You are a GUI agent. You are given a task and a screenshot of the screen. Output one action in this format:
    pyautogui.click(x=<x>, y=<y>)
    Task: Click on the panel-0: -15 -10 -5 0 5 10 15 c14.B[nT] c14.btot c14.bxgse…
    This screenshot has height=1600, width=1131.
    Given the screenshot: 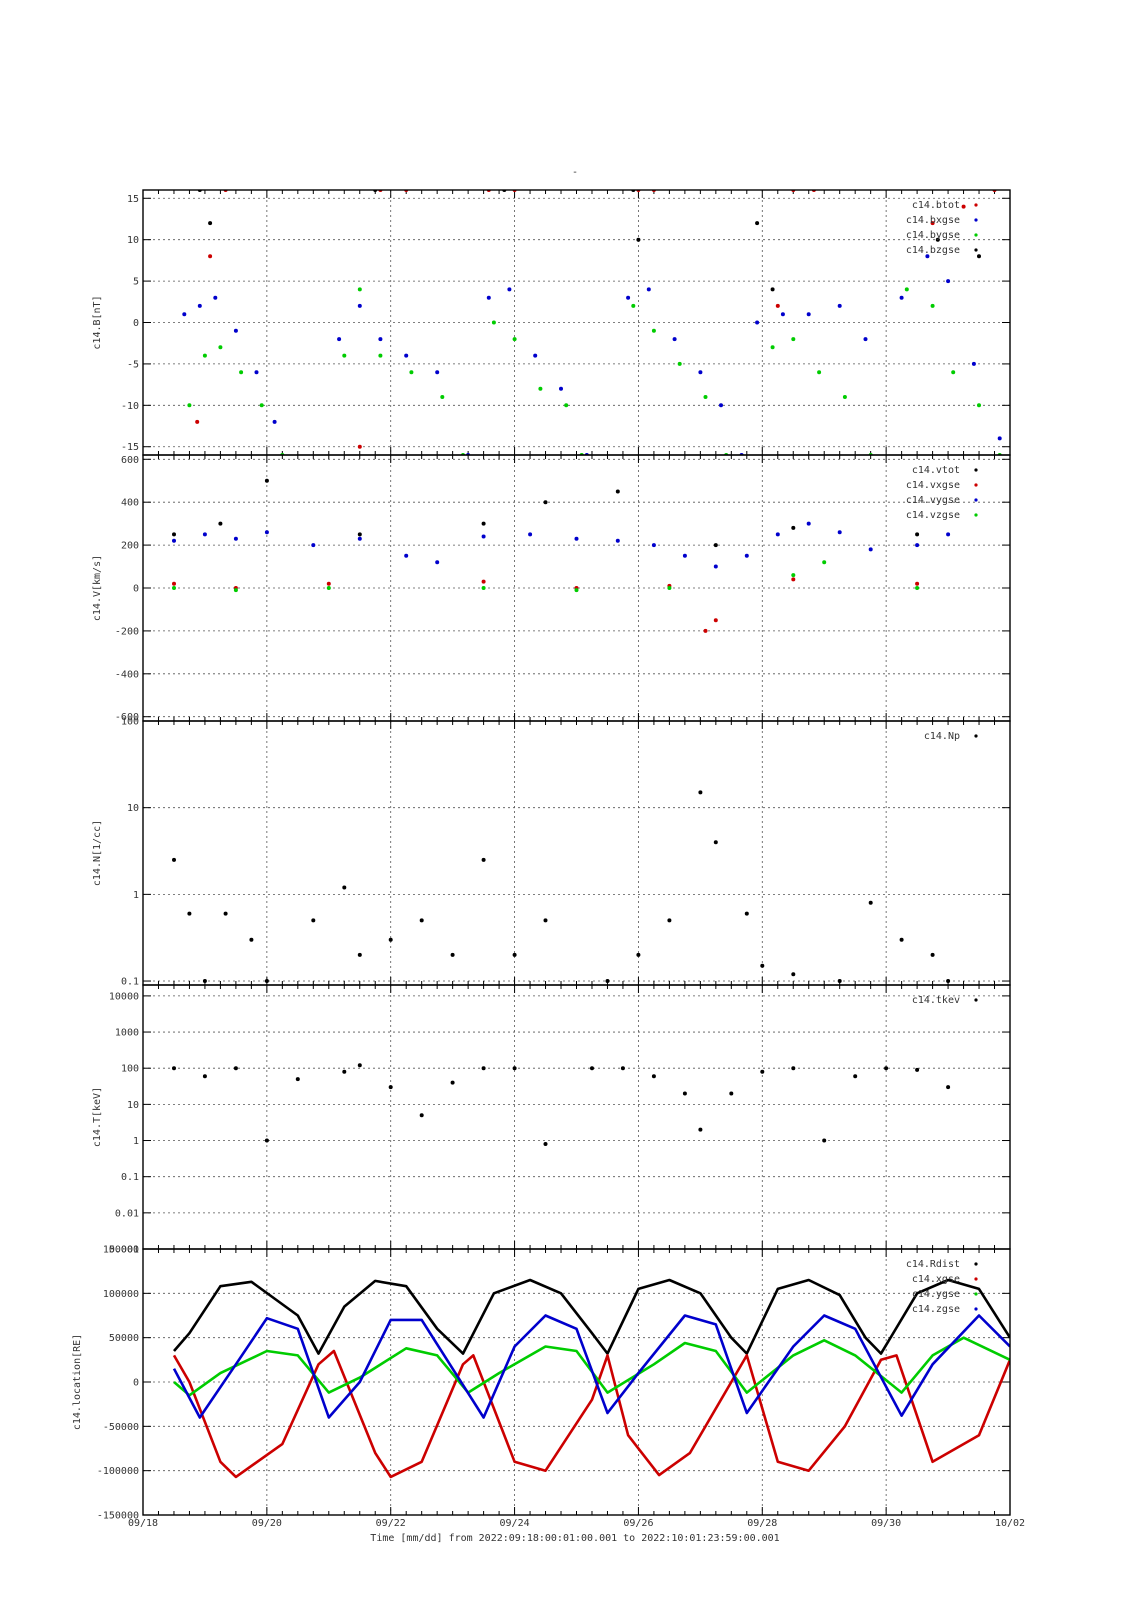 What is the action you would take?
    pyautogui.click(x=551, y=322)
    